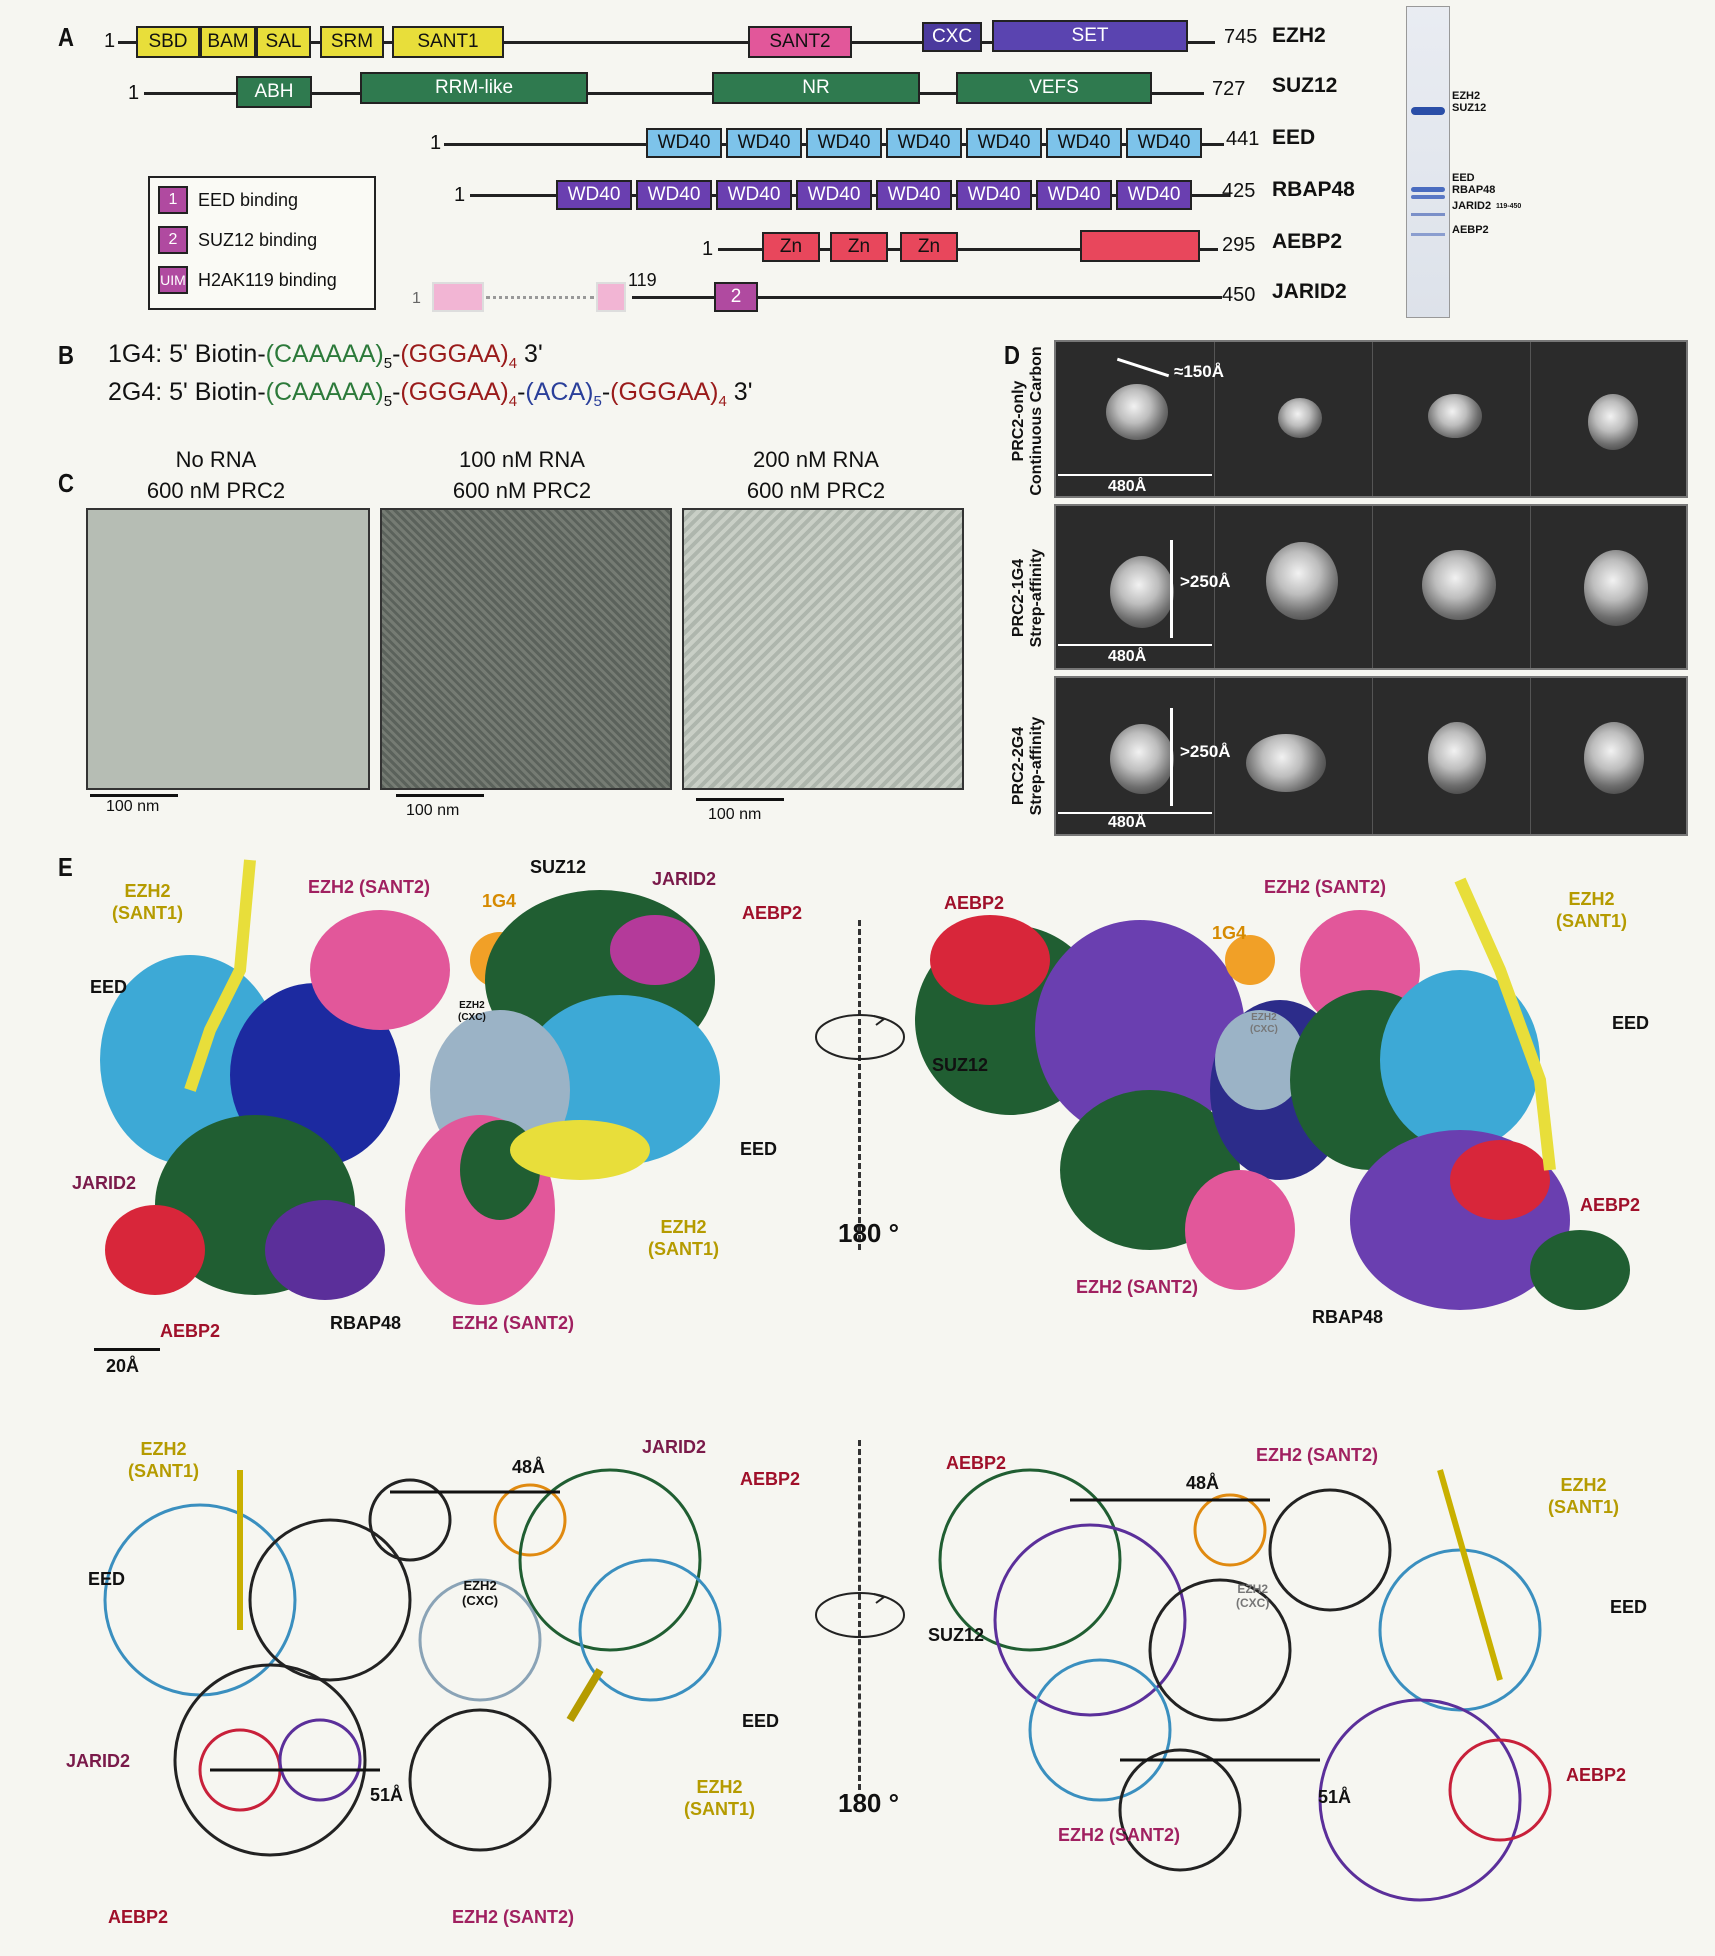 The height and width of the screenshot is (1956, 1715). What do you see at coordinates (611, 297) in the screenshot?
I see `jarid2-binding-faded` at bounding box center [611, 297].